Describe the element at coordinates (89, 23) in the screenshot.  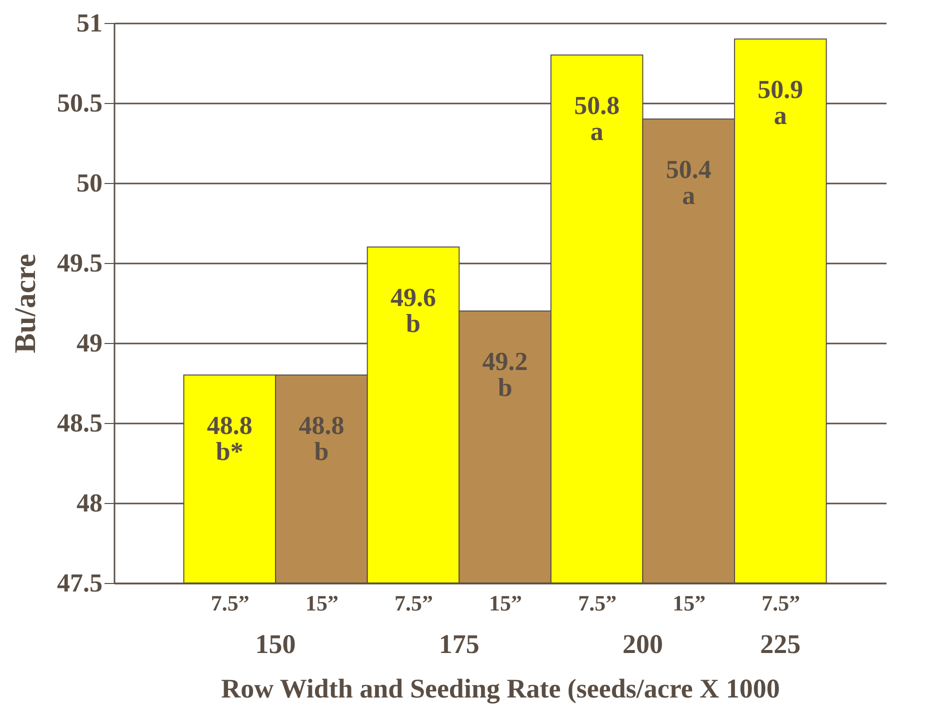
I see `y-tick-label: 51` at that location.